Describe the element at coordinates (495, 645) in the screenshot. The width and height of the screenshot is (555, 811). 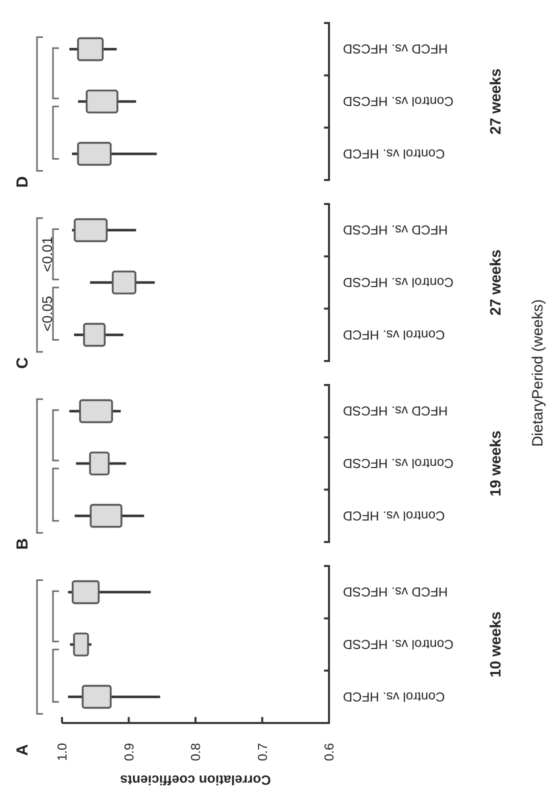
I see `y-axis-title: 10 weeks` at that location.